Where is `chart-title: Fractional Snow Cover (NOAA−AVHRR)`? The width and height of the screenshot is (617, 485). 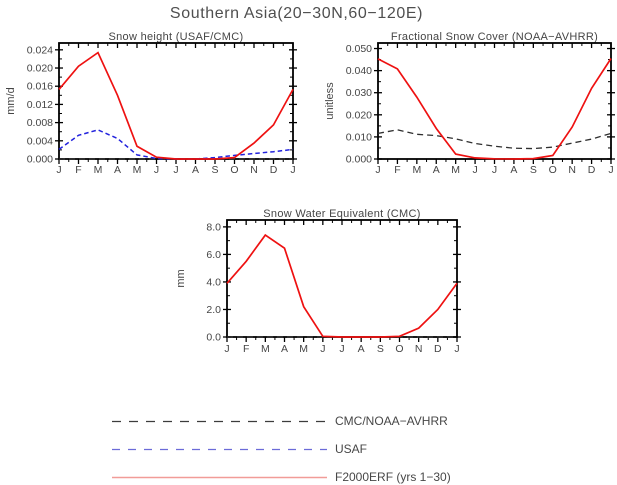
chart-title: Fractional Snow Cover (NOAA−AVHRR) is located at coordinates (494, 37).